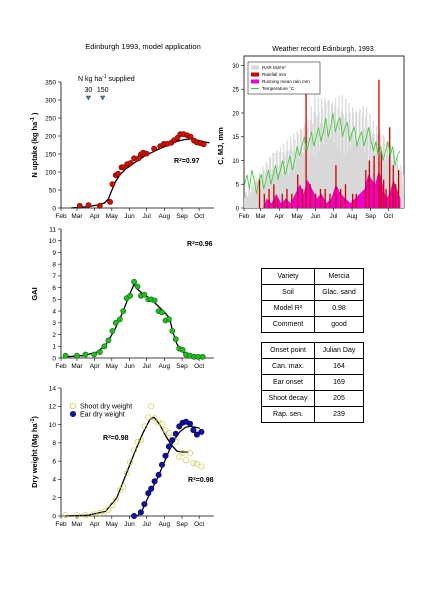 This screenshot has width=424, height=600. Describe the element at coordinates (50, 172) in the screenshot. I see `y-tick-label: 100` at that location.